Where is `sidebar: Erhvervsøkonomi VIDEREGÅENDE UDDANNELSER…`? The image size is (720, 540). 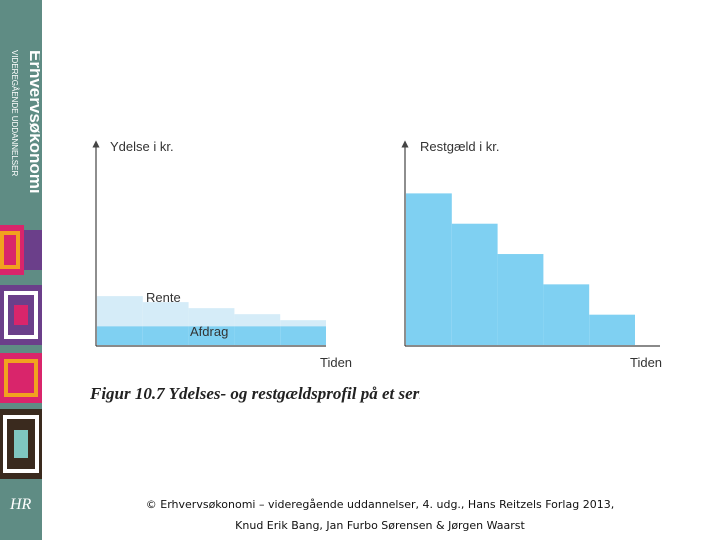
sidebar: Erhvervsøkonomi VIDEREGÅENDE UDDANNELSER… is located at coordinates (21, 270).